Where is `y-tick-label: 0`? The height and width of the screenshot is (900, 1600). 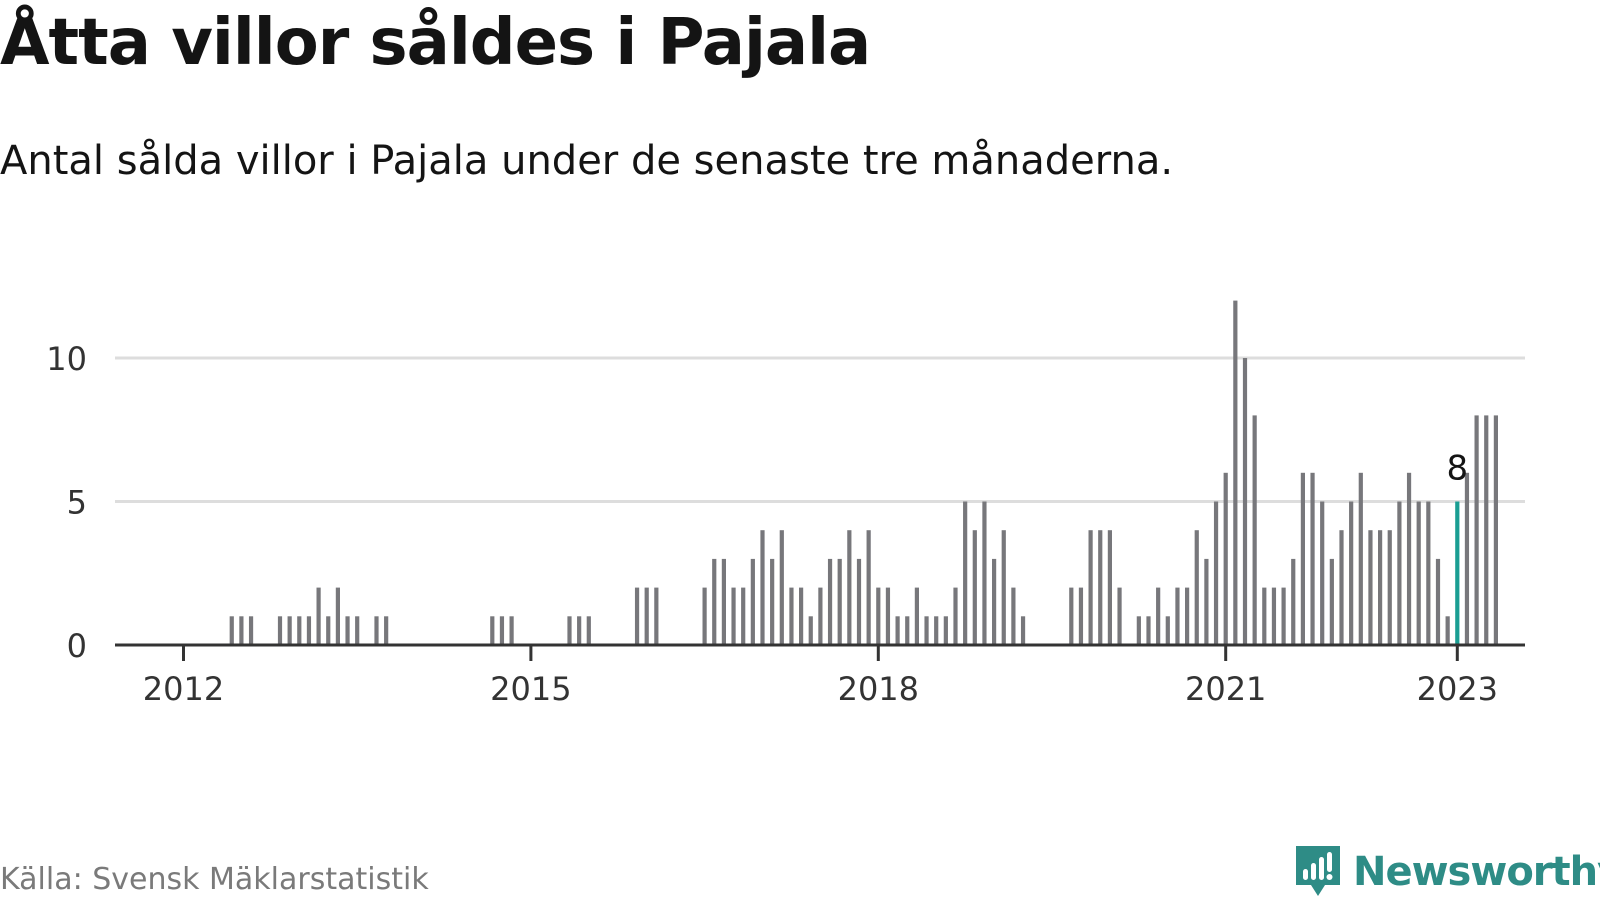 y-tick-label: 0 is located at coordinates (77, 646).